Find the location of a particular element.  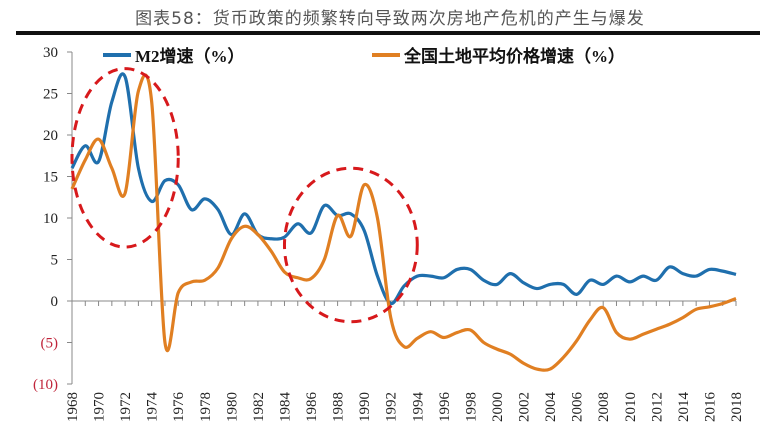

x-tick-label: 1982 is located at coordinates (259, 407).